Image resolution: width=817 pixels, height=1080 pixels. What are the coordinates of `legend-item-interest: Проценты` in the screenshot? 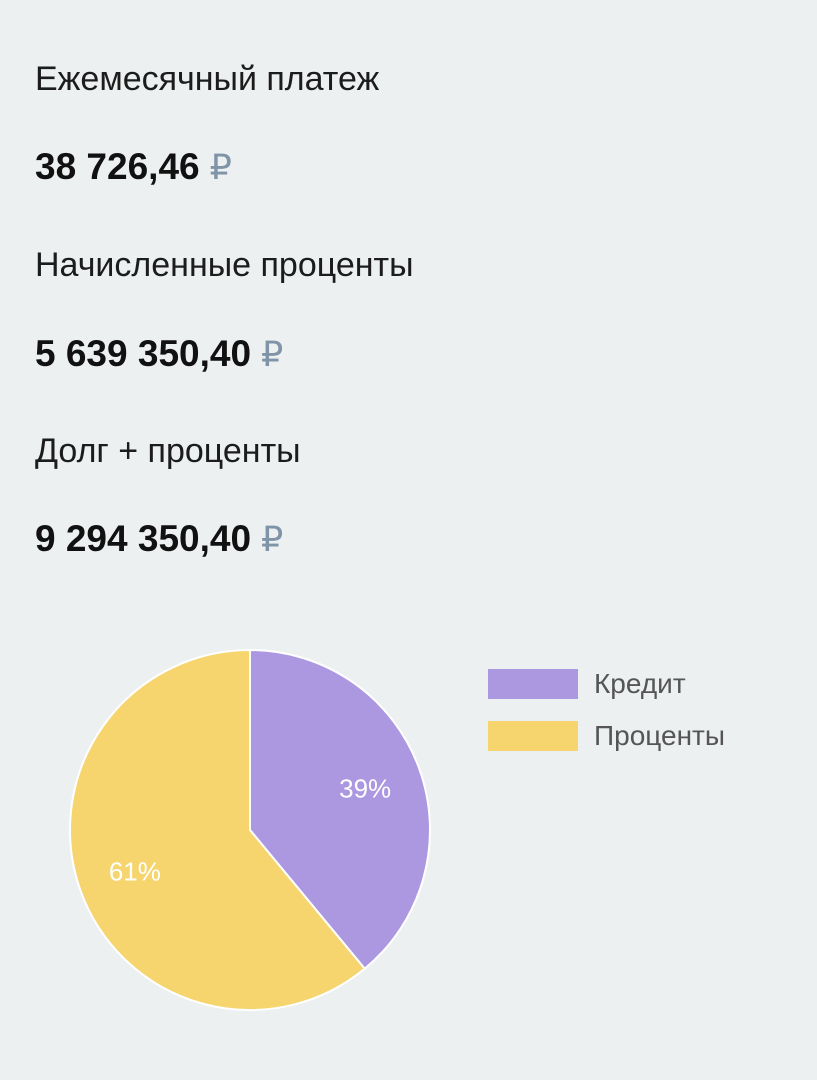 It's located at (606, 736).